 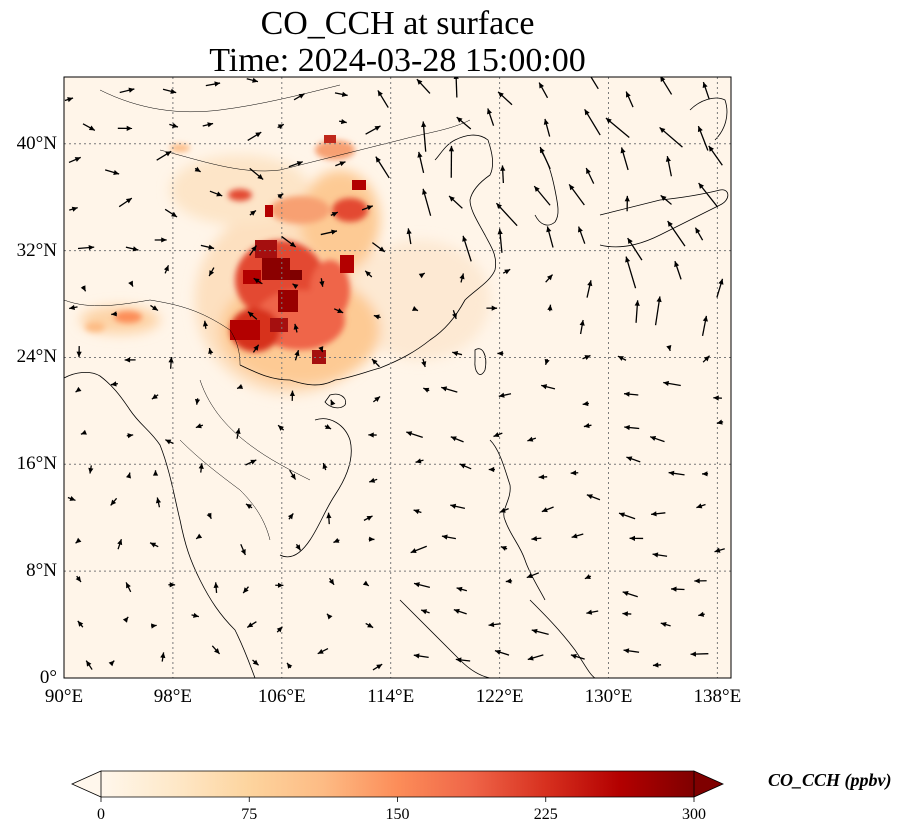 I want to click on map-title: CO_CCH at surface, so click(x=397, y=23).